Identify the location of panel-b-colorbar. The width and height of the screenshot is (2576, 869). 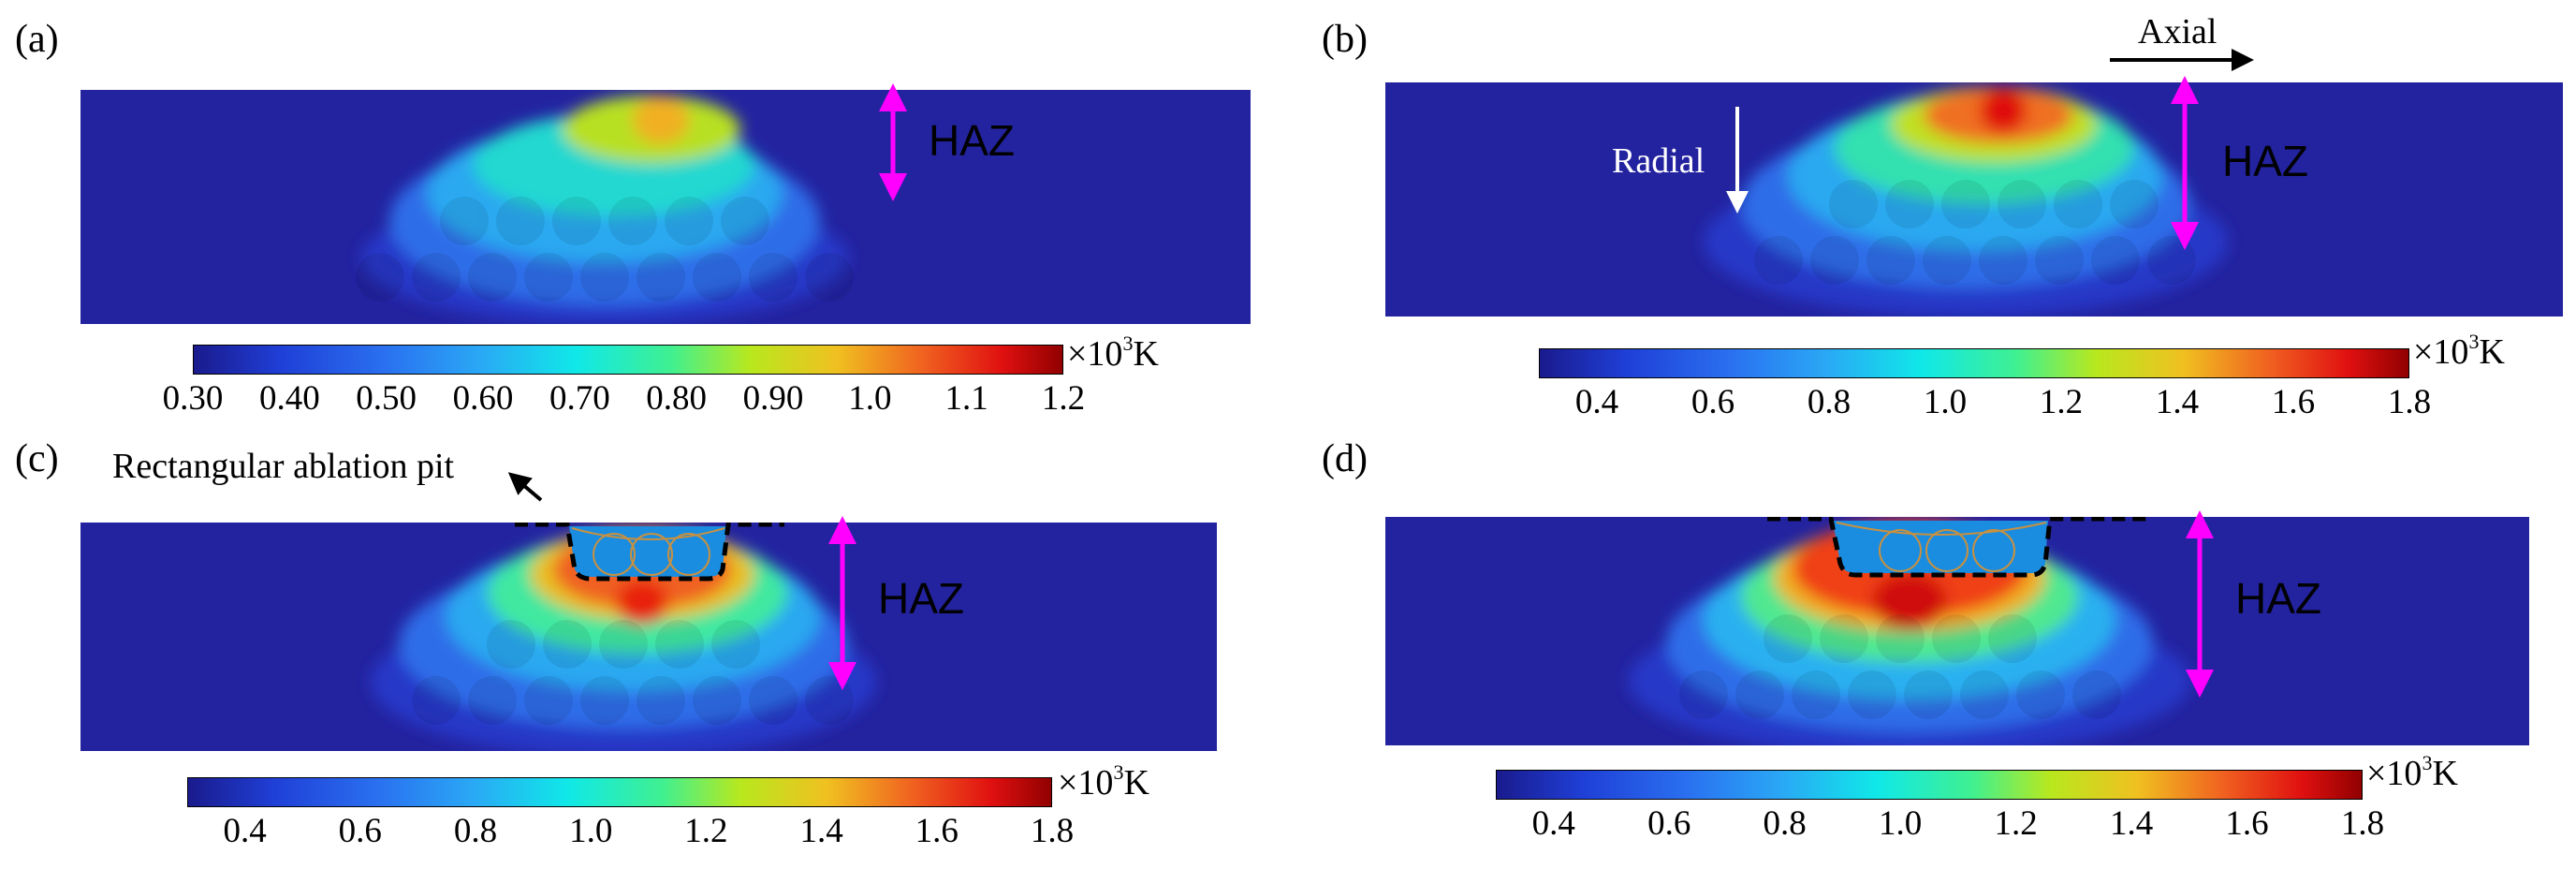
(1974, 363).